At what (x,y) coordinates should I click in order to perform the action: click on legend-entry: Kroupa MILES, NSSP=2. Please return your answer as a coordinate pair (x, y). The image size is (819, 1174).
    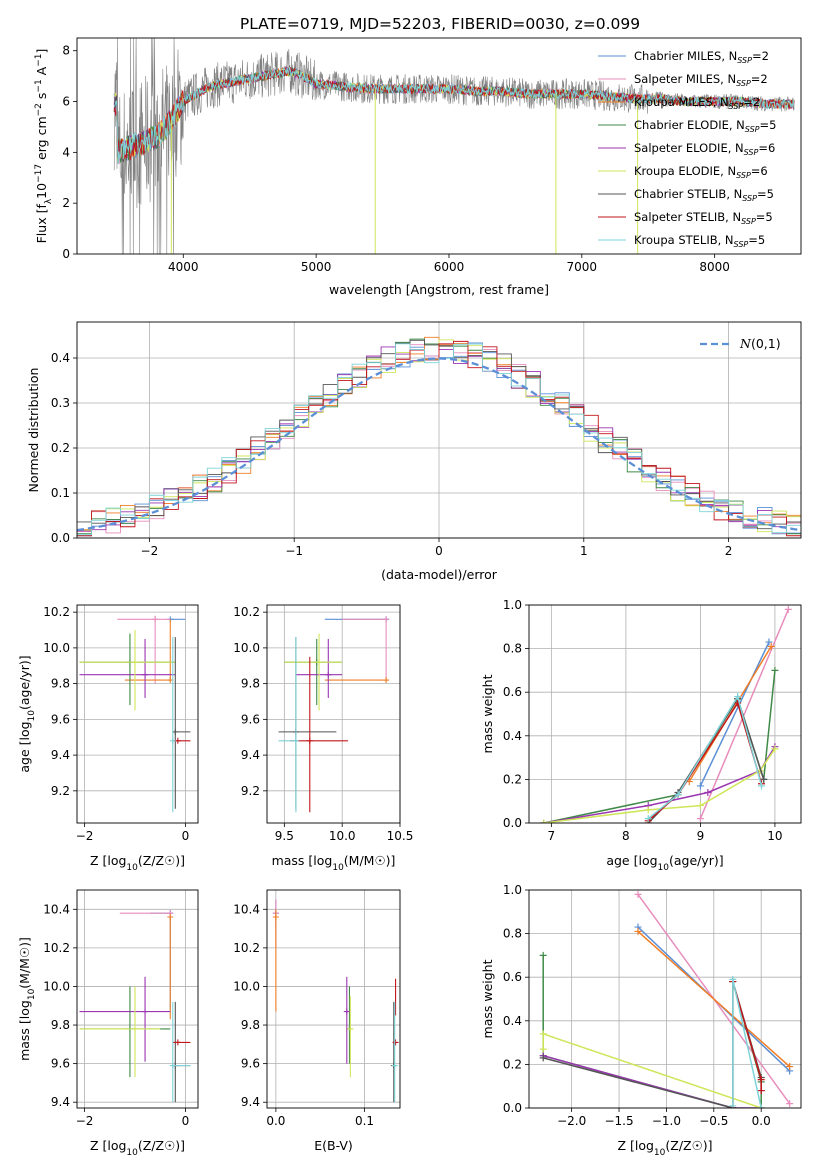
    Looking at the image, I should click on (697, 103).